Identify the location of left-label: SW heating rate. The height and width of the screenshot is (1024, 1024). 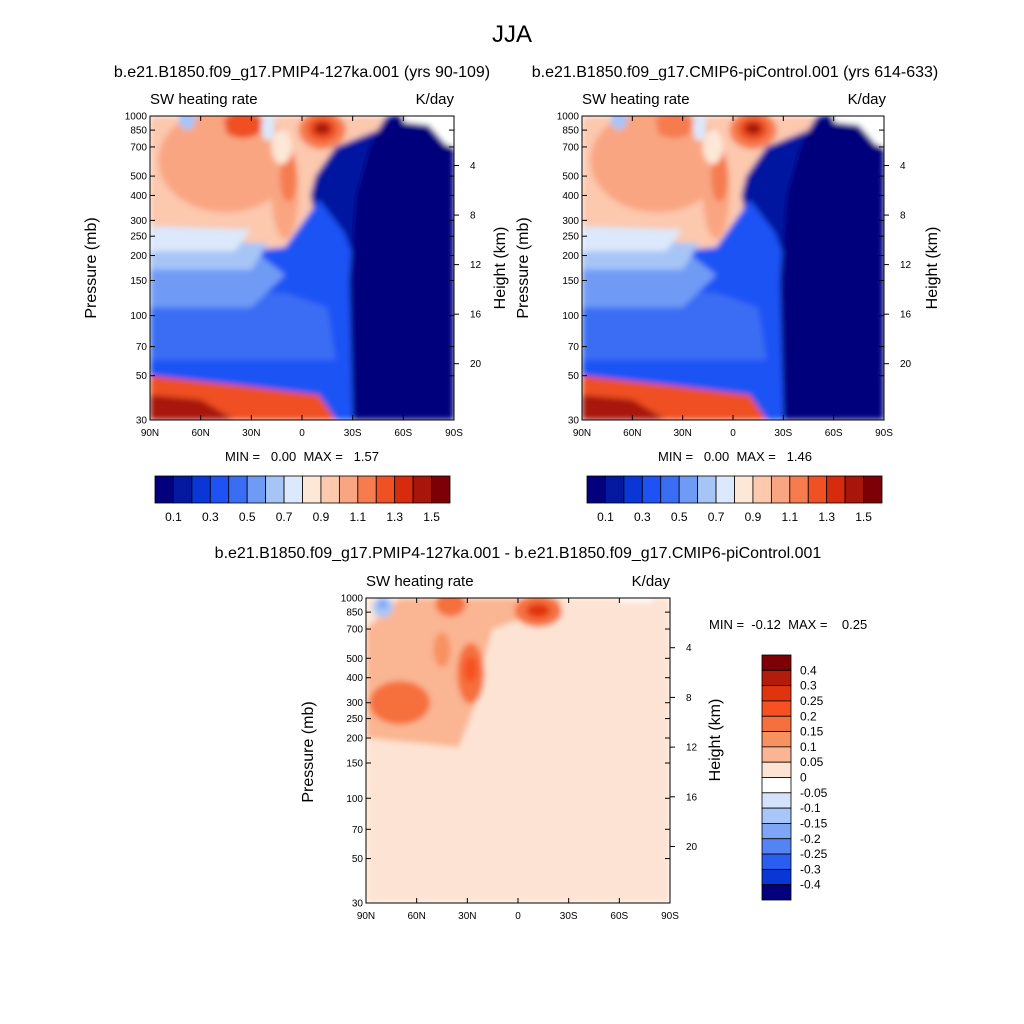
(636, 99).